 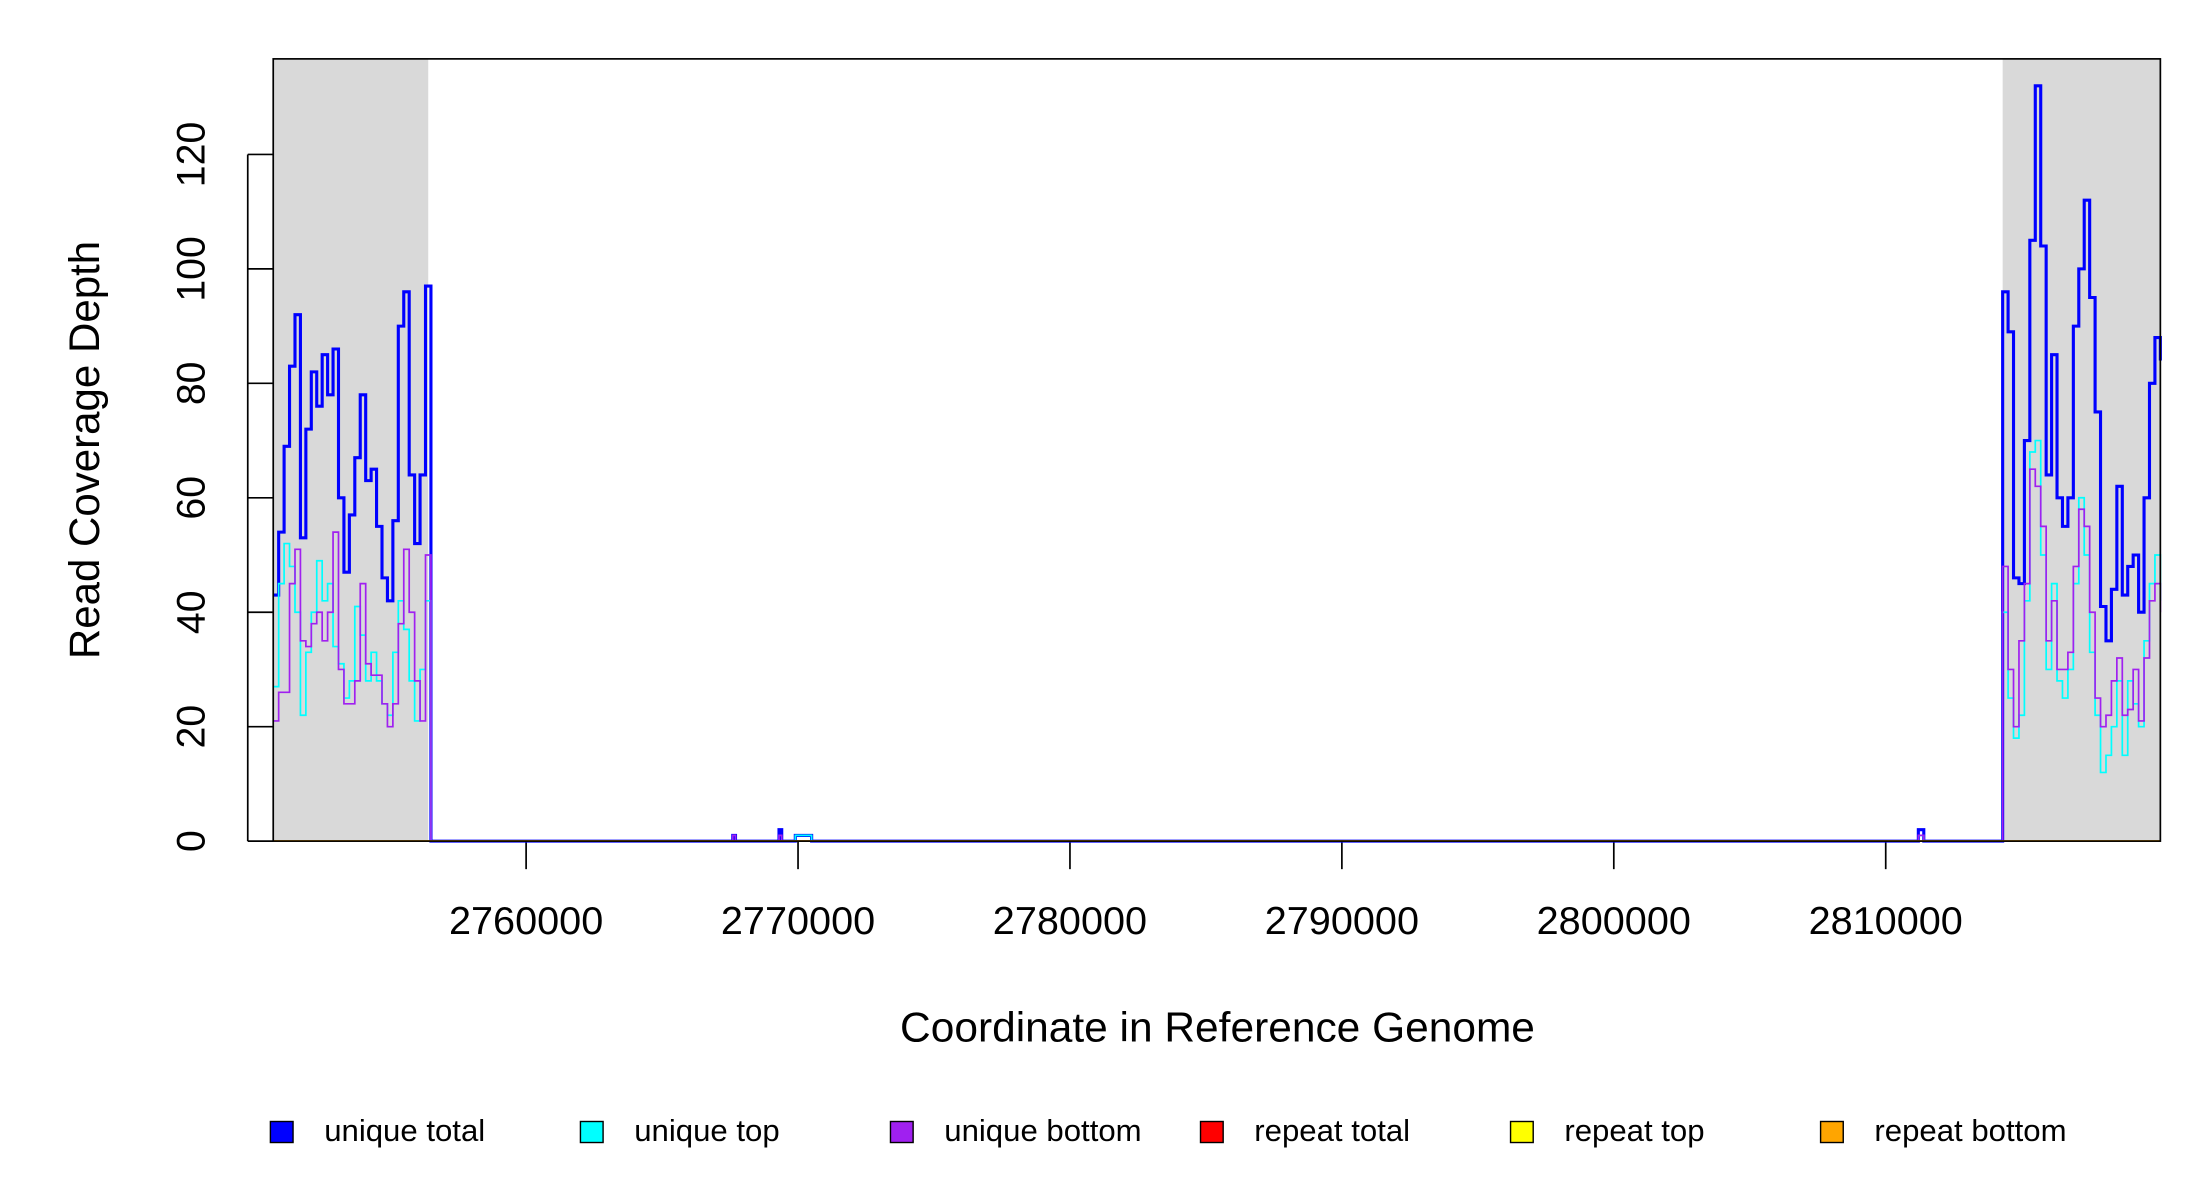 What do you see at coordinates (191, 727) in the screenshot?
I see `y-tick-label: 20` at bounding box center [191, 727].